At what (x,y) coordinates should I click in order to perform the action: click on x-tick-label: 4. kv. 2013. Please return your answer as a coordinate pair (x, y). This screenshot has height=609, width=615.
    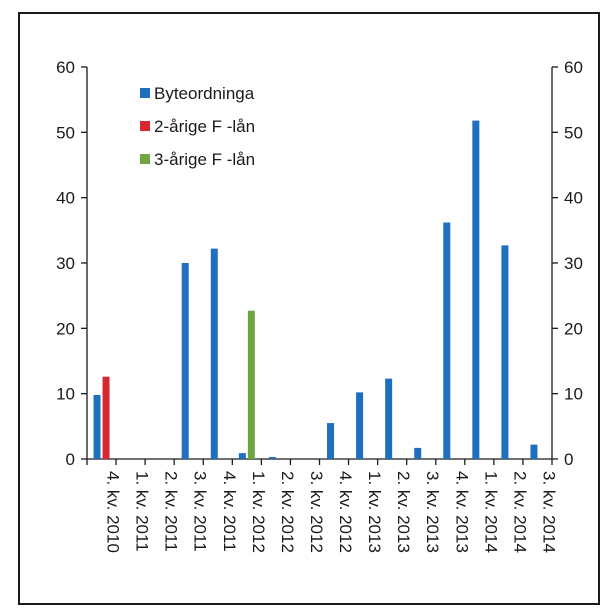
    Looking at the image, I should click on (461, 512).